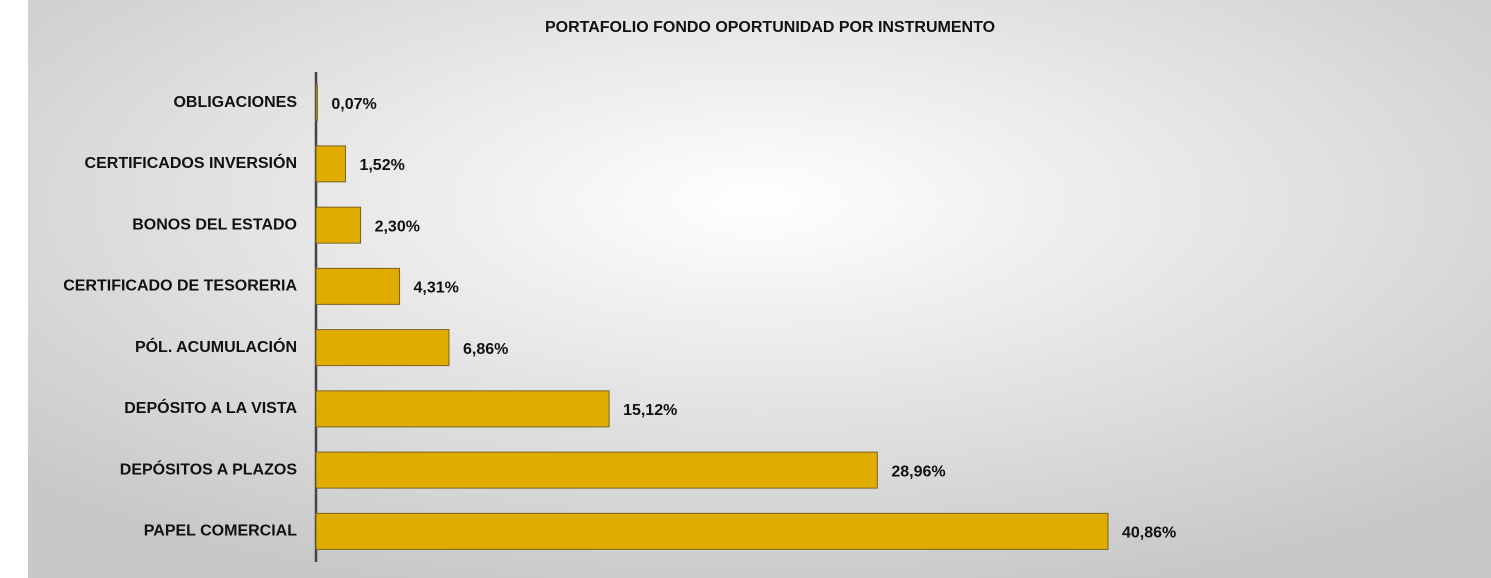  Describe the element at coordinates (235, 102) in the screenshot. I see `category-label: OBLIGACIONES` at that location.